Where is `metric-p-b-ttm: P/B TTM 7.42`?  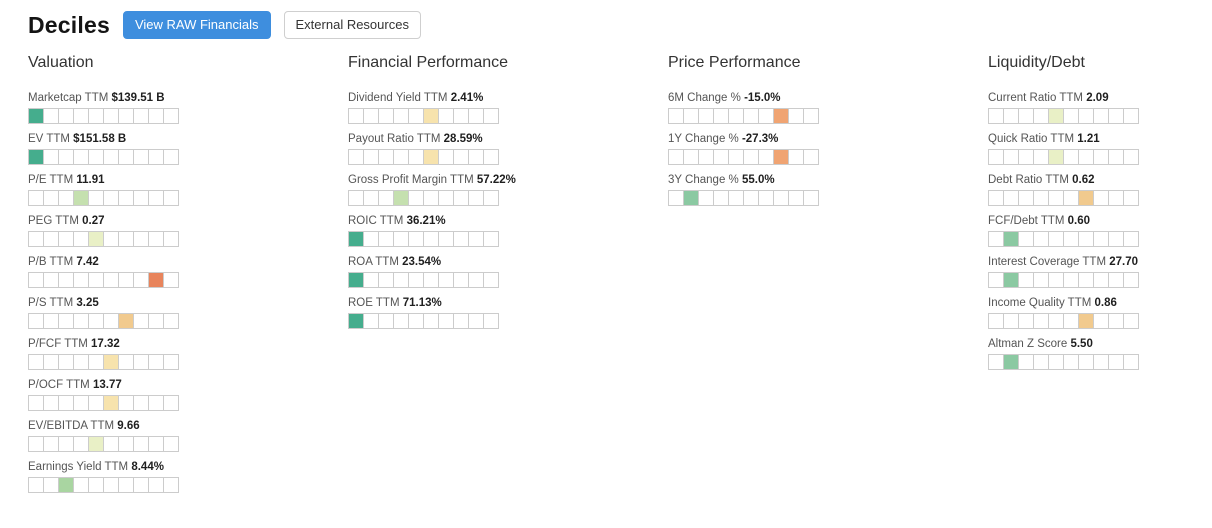
metric-p-b-ttm: P/B TTM 7.42 is located at coordinates (109, 272).